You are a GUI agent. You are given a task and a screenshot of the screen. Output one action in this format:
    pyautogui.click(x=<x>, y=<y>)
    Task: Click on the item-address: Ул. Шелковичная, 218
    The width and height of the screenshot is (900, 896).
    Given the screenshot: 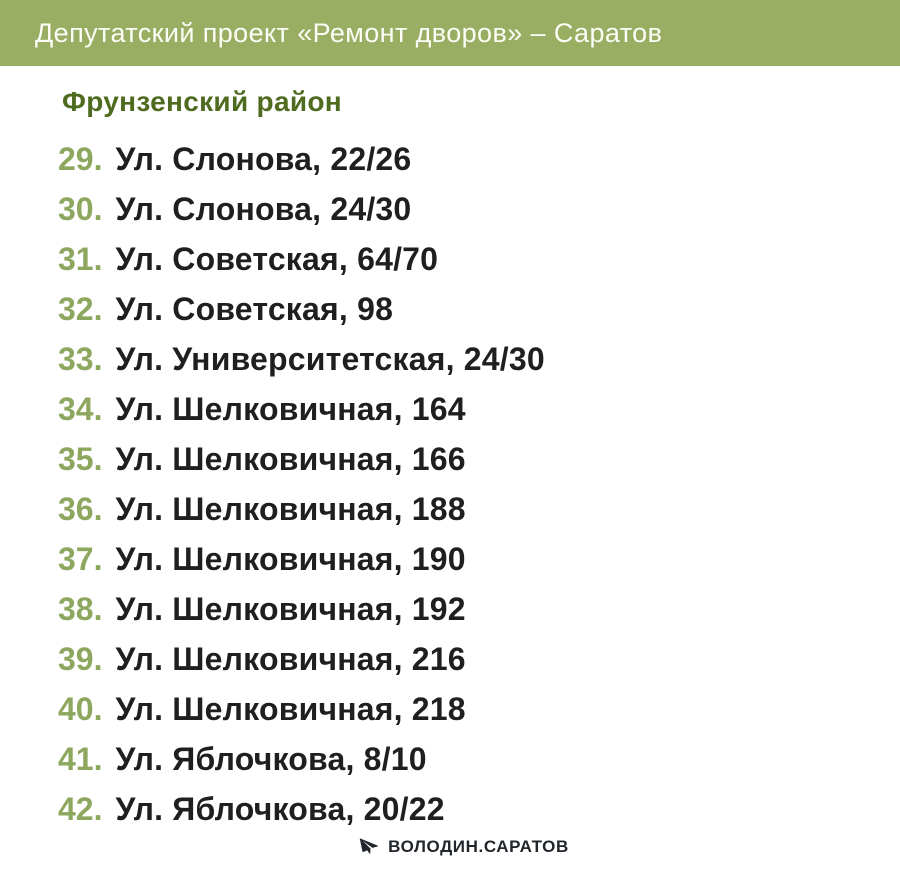 What is the action you would take?
    pyautogui.click(x=290, y=709)
    